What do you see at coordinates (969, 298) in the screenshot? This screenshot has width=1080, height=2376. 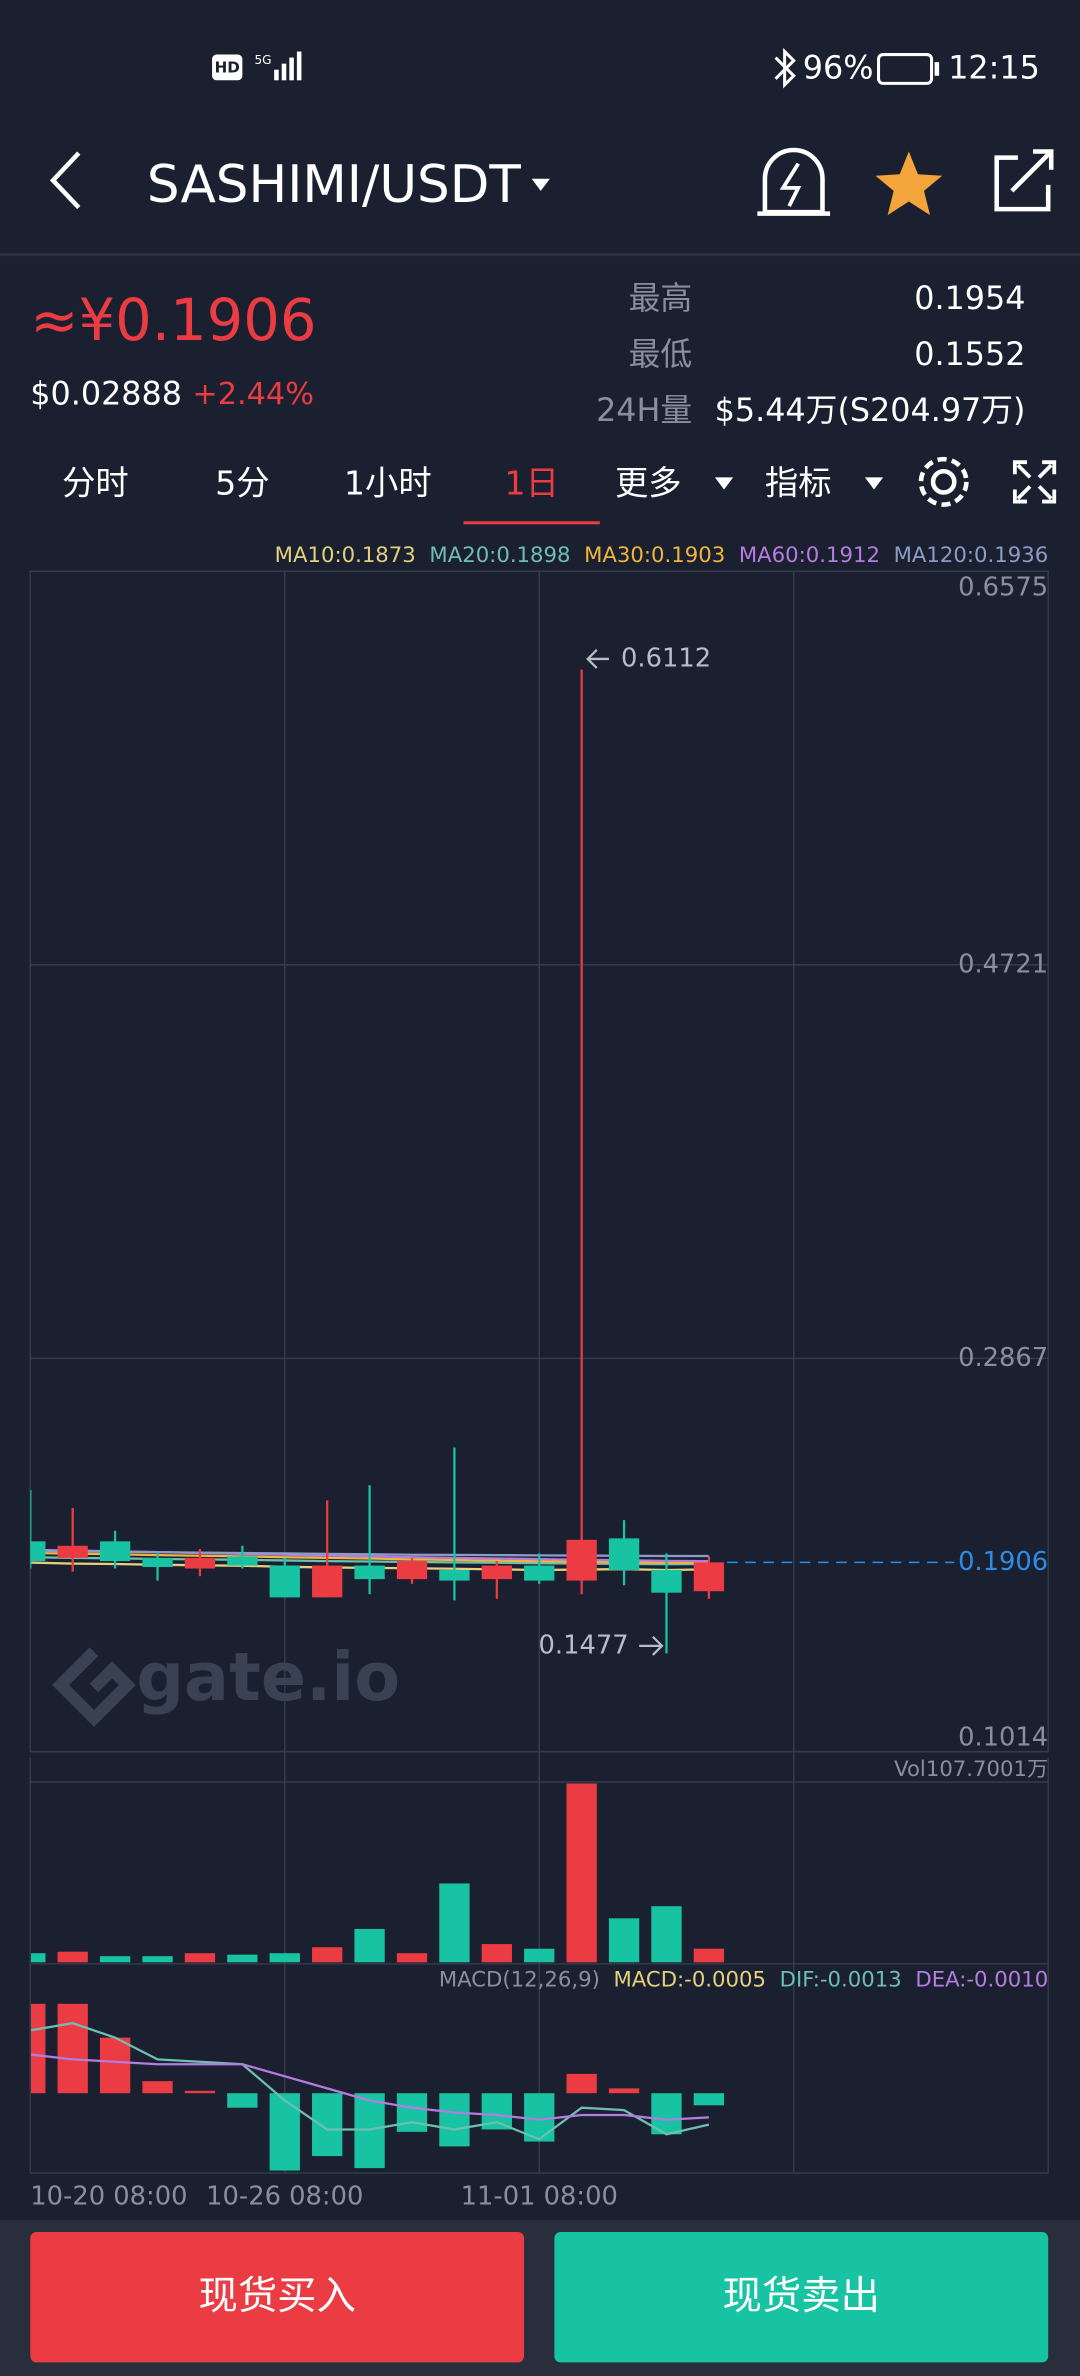 I see `stat-value: 0.1954` at bounding box center [969, 298].